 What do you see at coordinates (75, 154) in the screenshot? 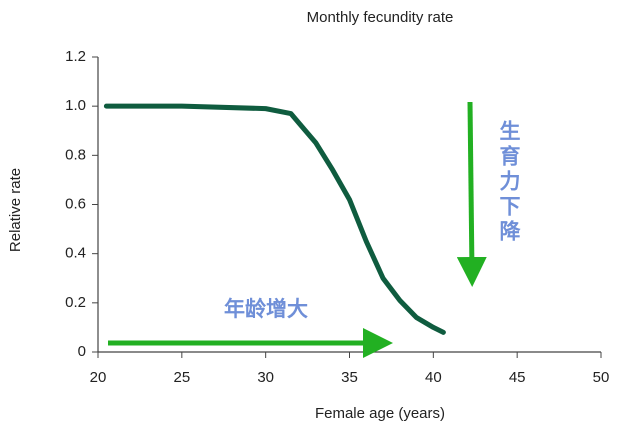
I see `y-tick-label: 0.8` at bounding box center [75, 154].